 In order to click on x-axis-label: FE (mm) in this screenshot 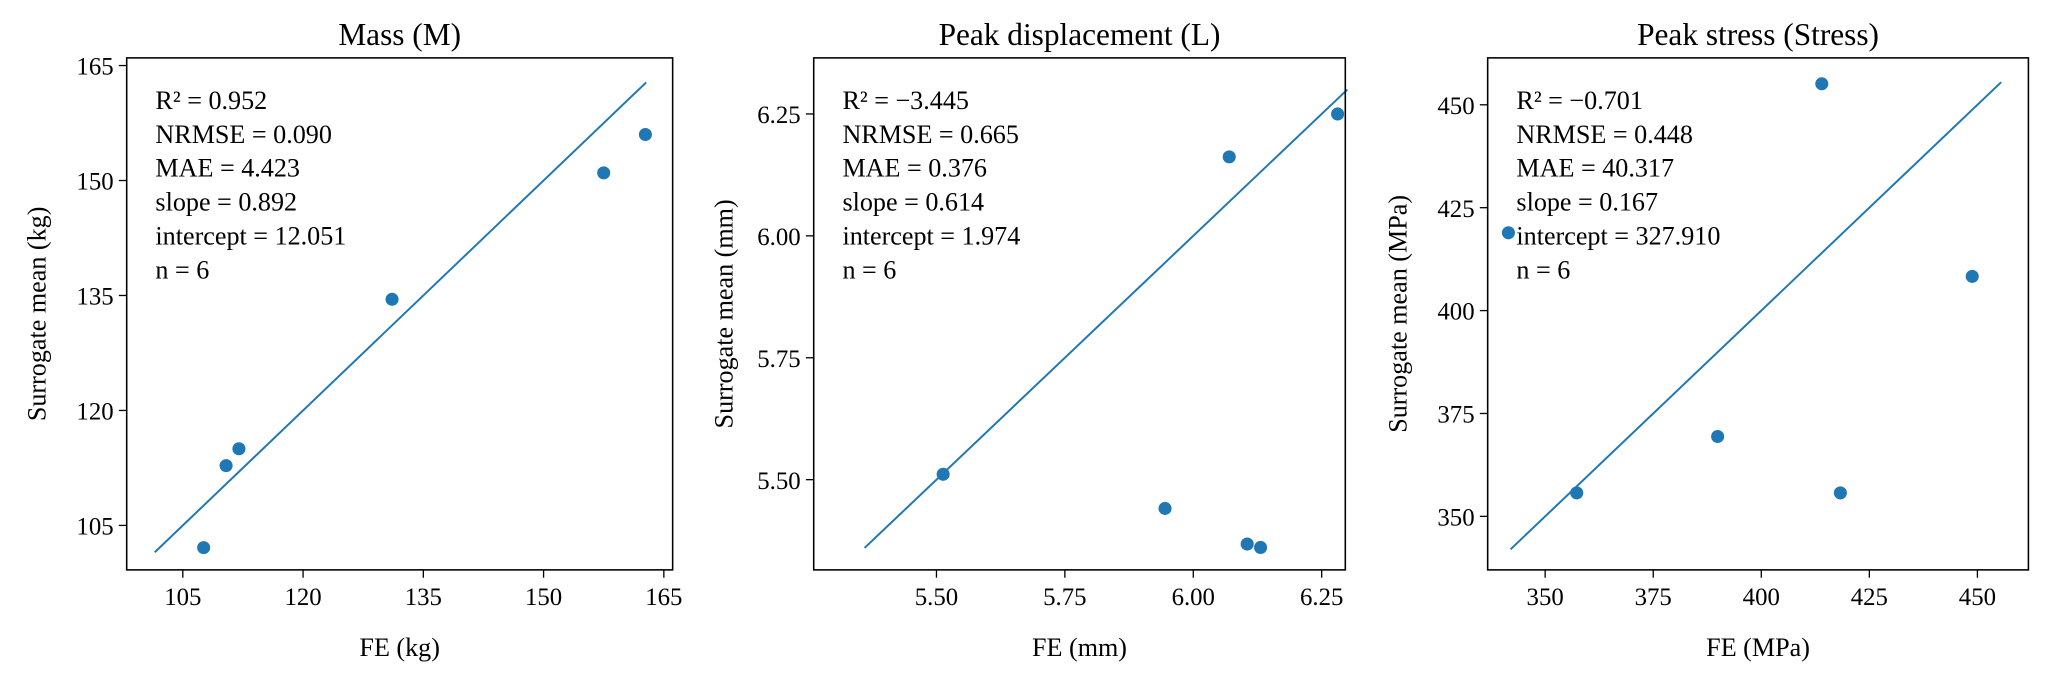, I will do `click(1079, 647)`.